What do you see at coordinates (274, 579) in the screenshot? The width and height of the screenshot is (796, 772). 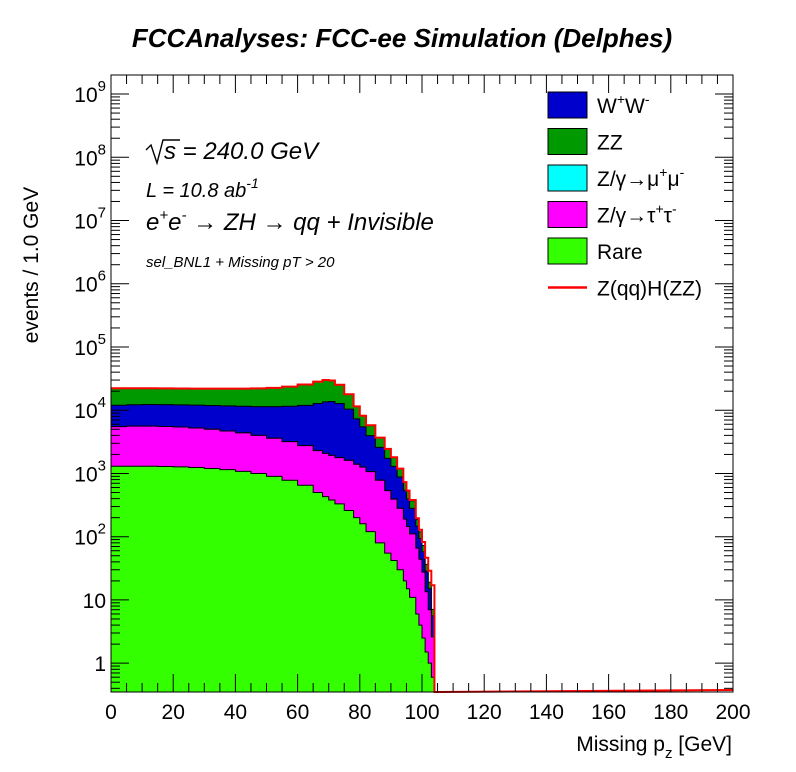 I see `histogram-rare` at bounding box center [274, 579].